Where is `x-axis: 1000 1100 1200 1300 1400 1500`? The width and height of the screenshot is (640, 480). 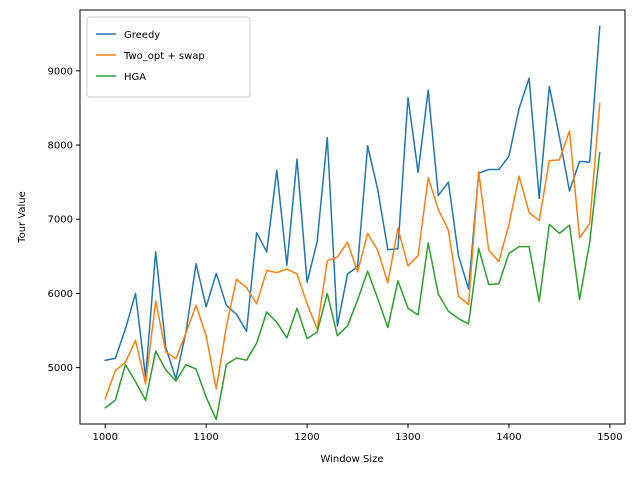
x-axis: 1000 1100 1200 1300 1400 1500 is located at coordinates (358, 433).